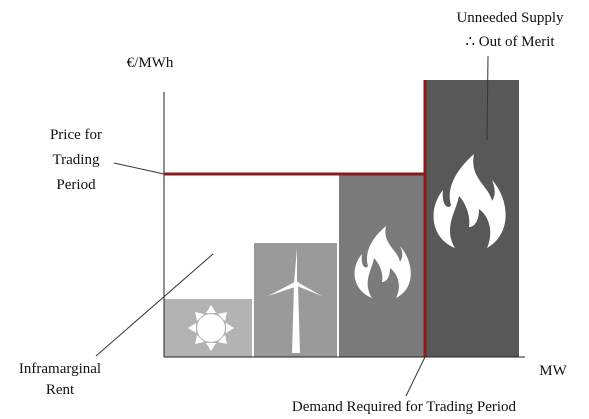  I want to click on y-axis-label: €/MWh, so click(150, 63).